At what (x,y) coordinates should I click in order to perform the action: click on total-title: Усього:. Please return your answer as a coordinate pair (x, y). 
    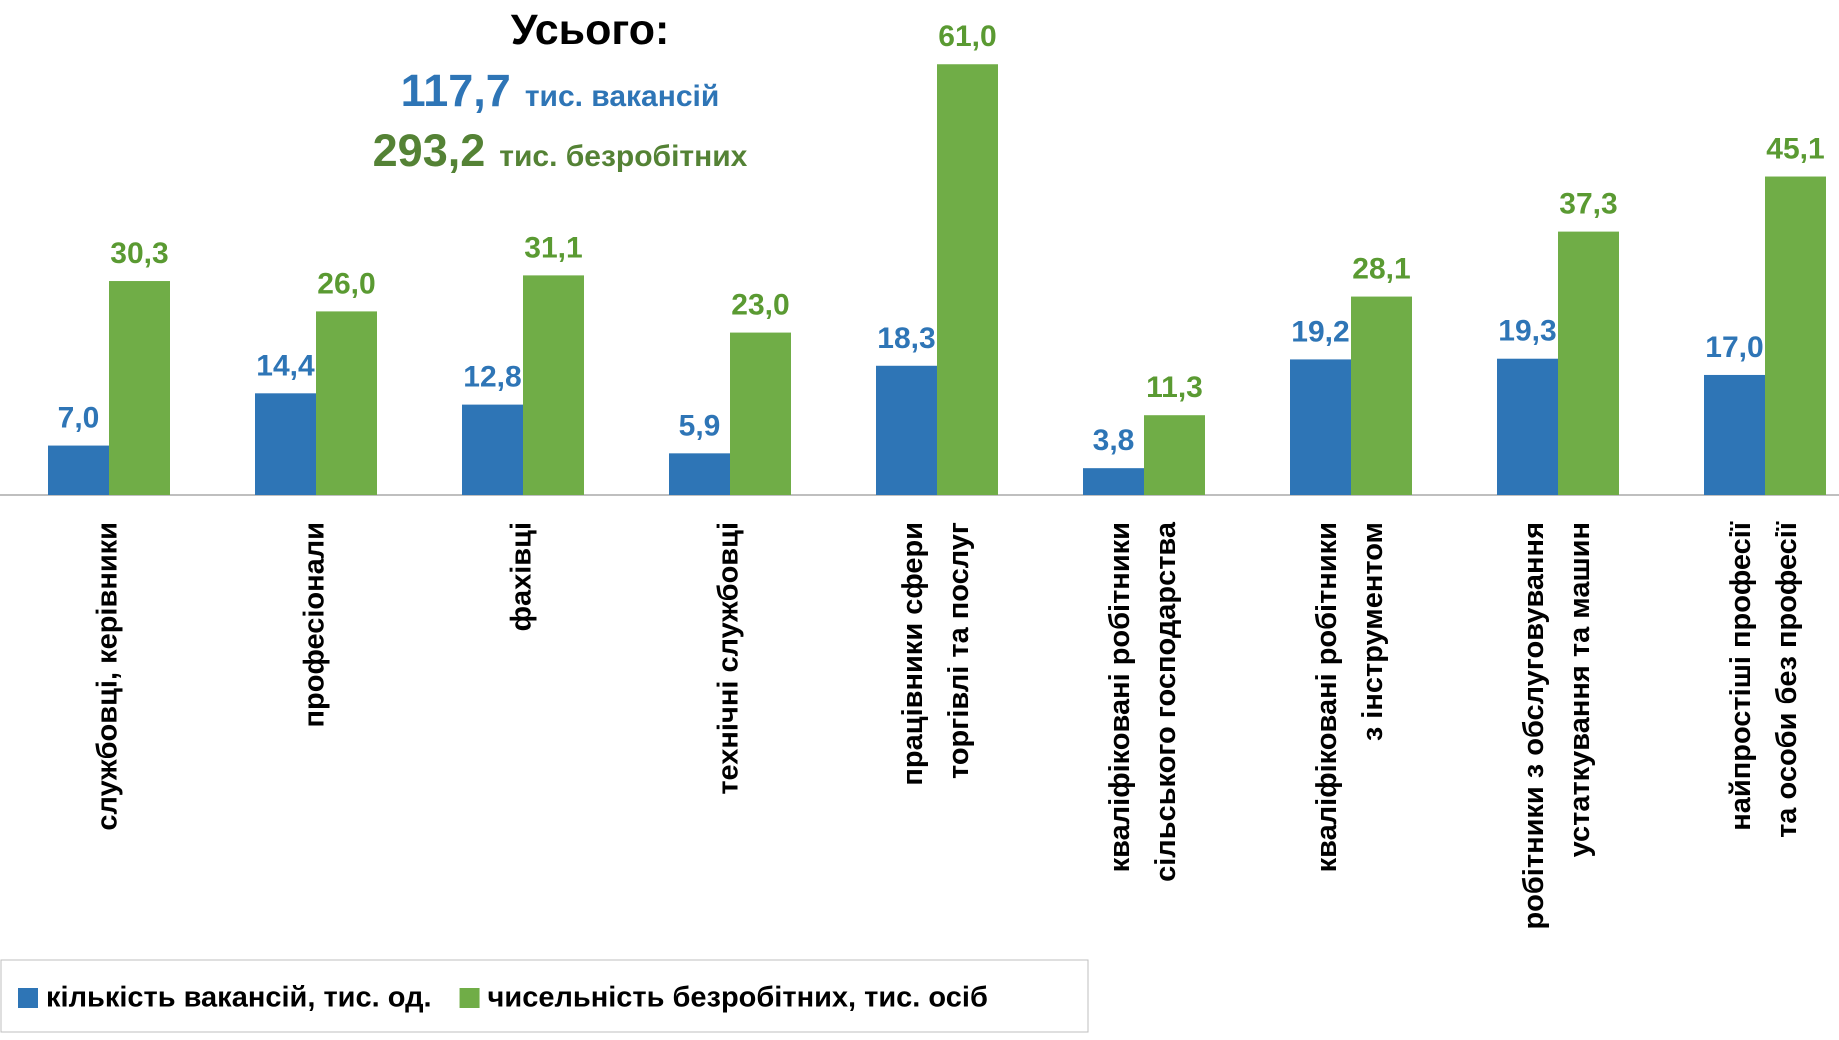
    Looking at the image, I should click on (590, 30).